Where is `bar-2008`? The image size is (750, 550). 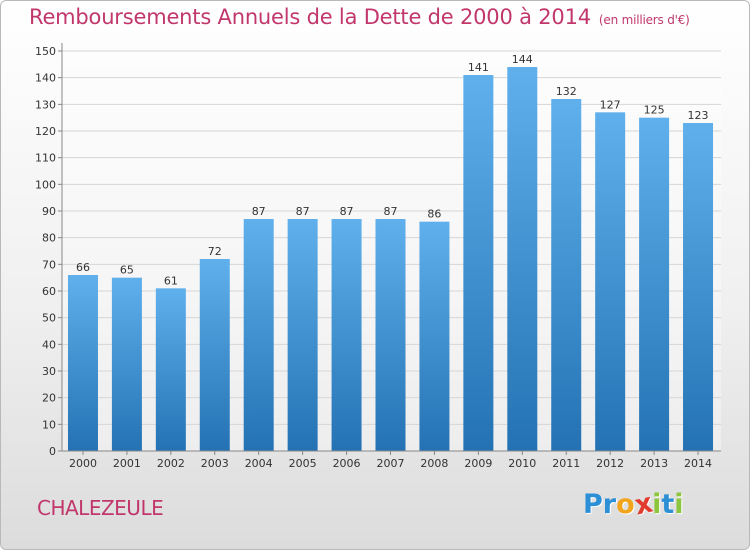 bar-2008 is located at coordinates (434, 336).